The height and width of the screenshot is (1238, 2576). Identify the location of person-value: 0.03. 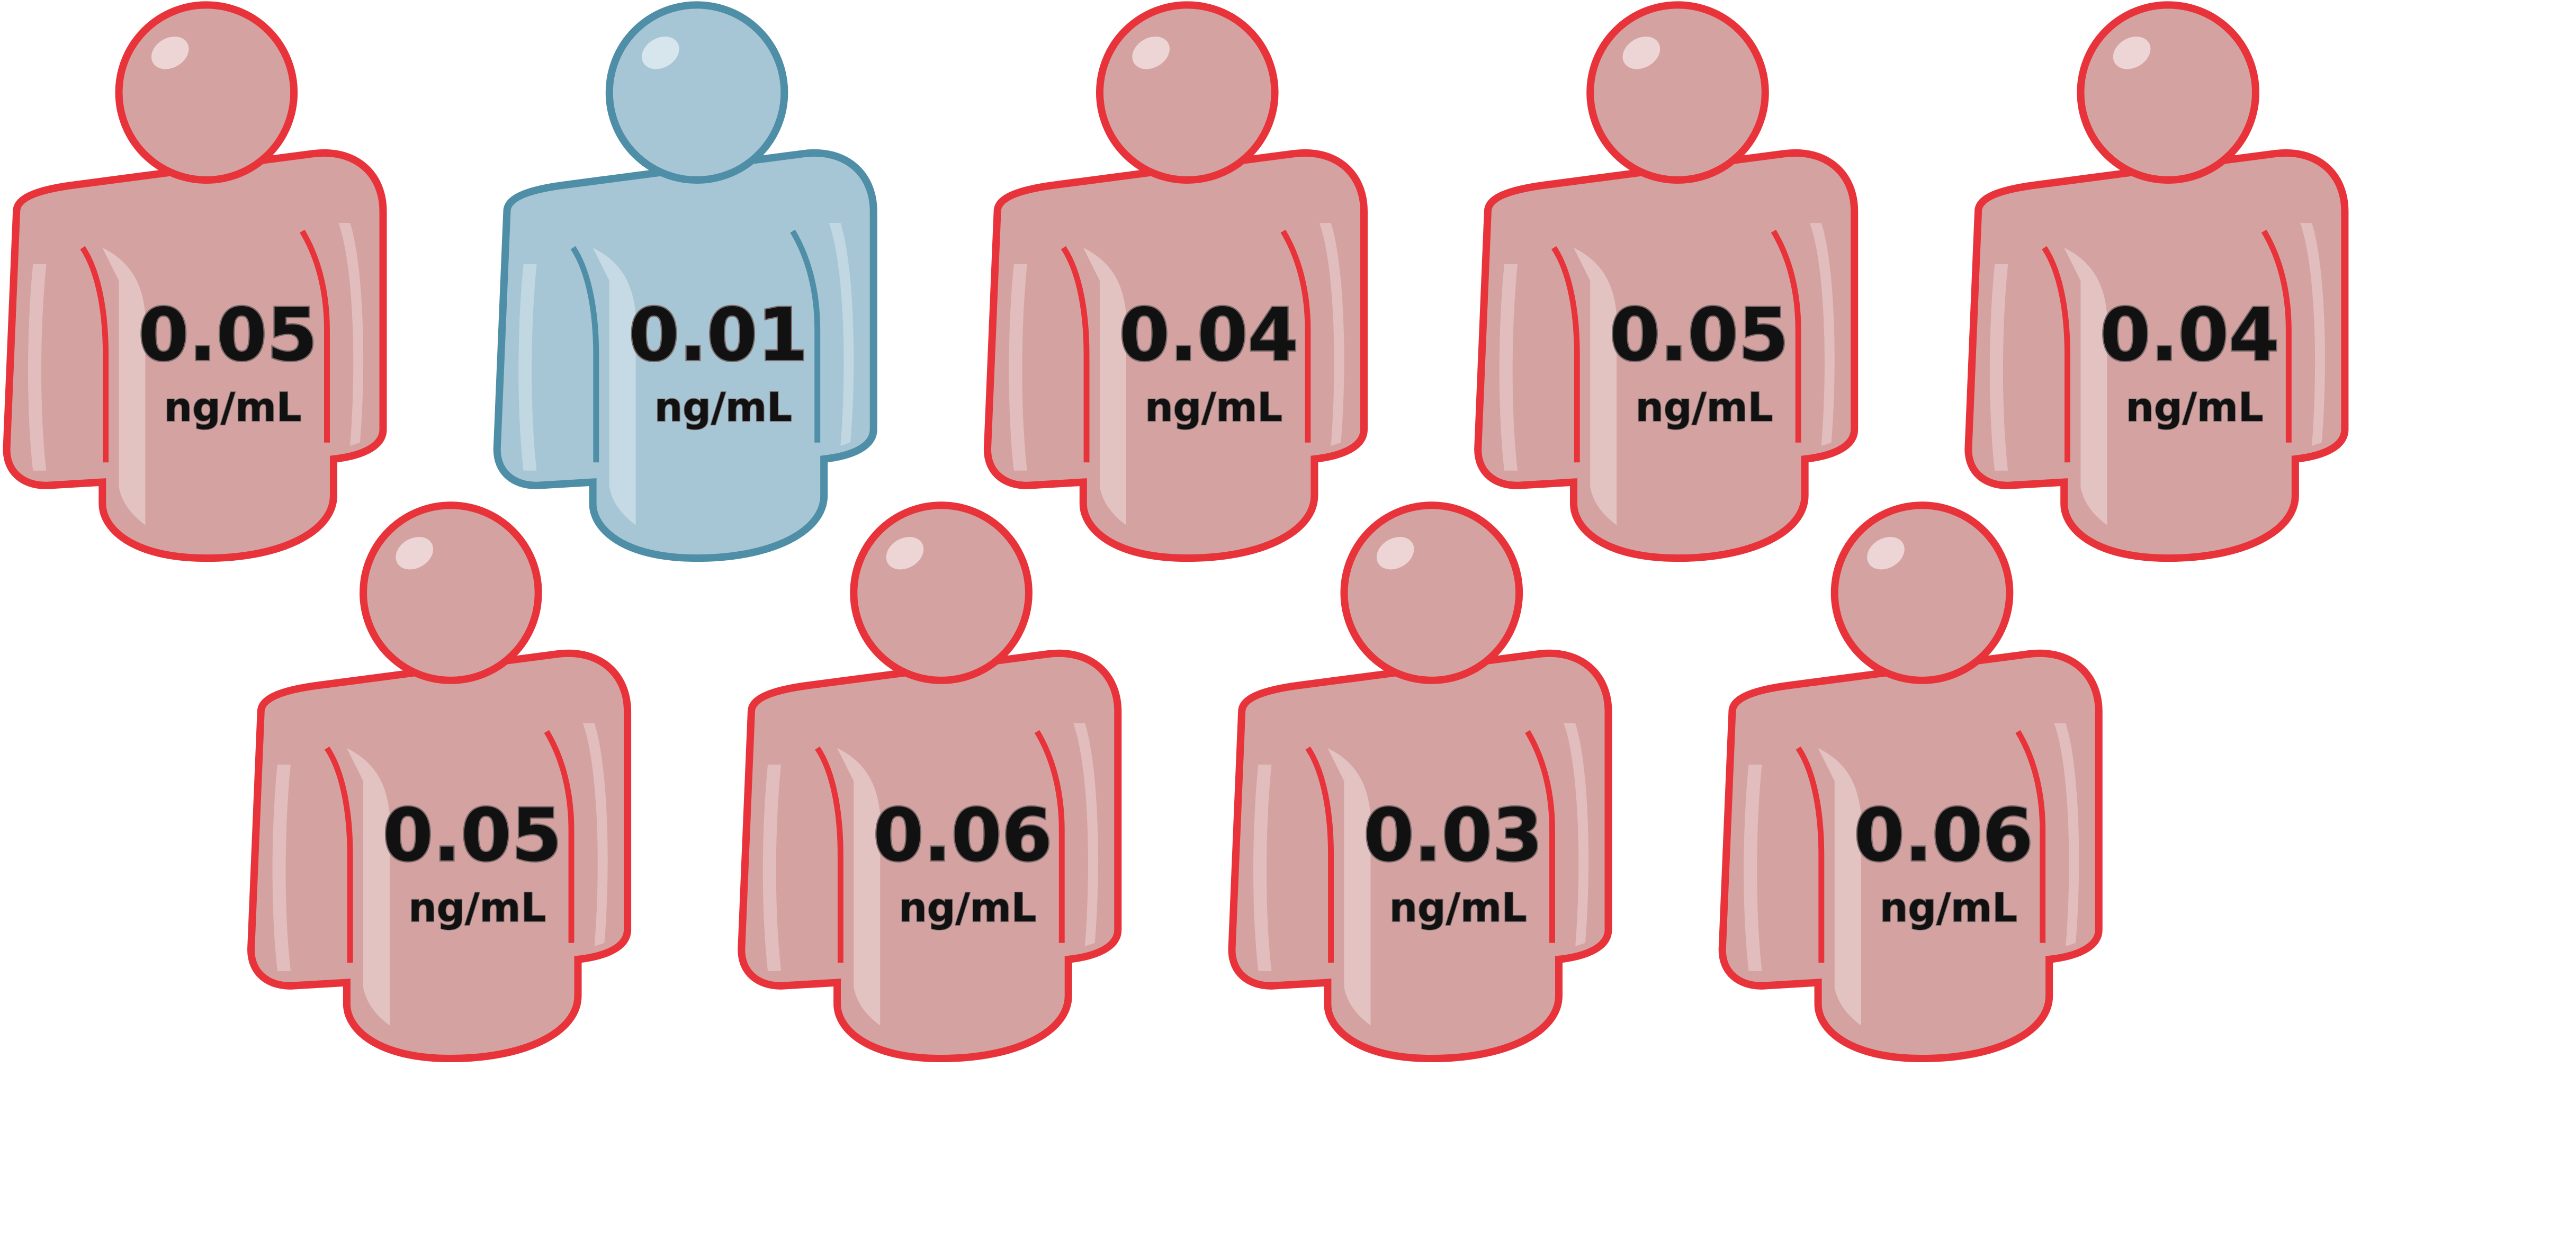
(1453, 836).